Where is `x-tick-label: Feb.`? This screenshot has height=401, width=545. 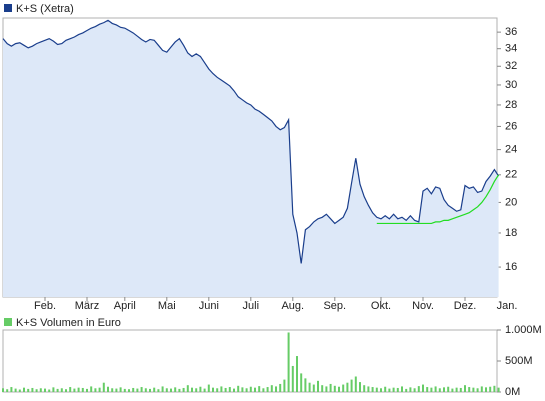
x-tick-label: Feb. is located at coordinates (45, 306).